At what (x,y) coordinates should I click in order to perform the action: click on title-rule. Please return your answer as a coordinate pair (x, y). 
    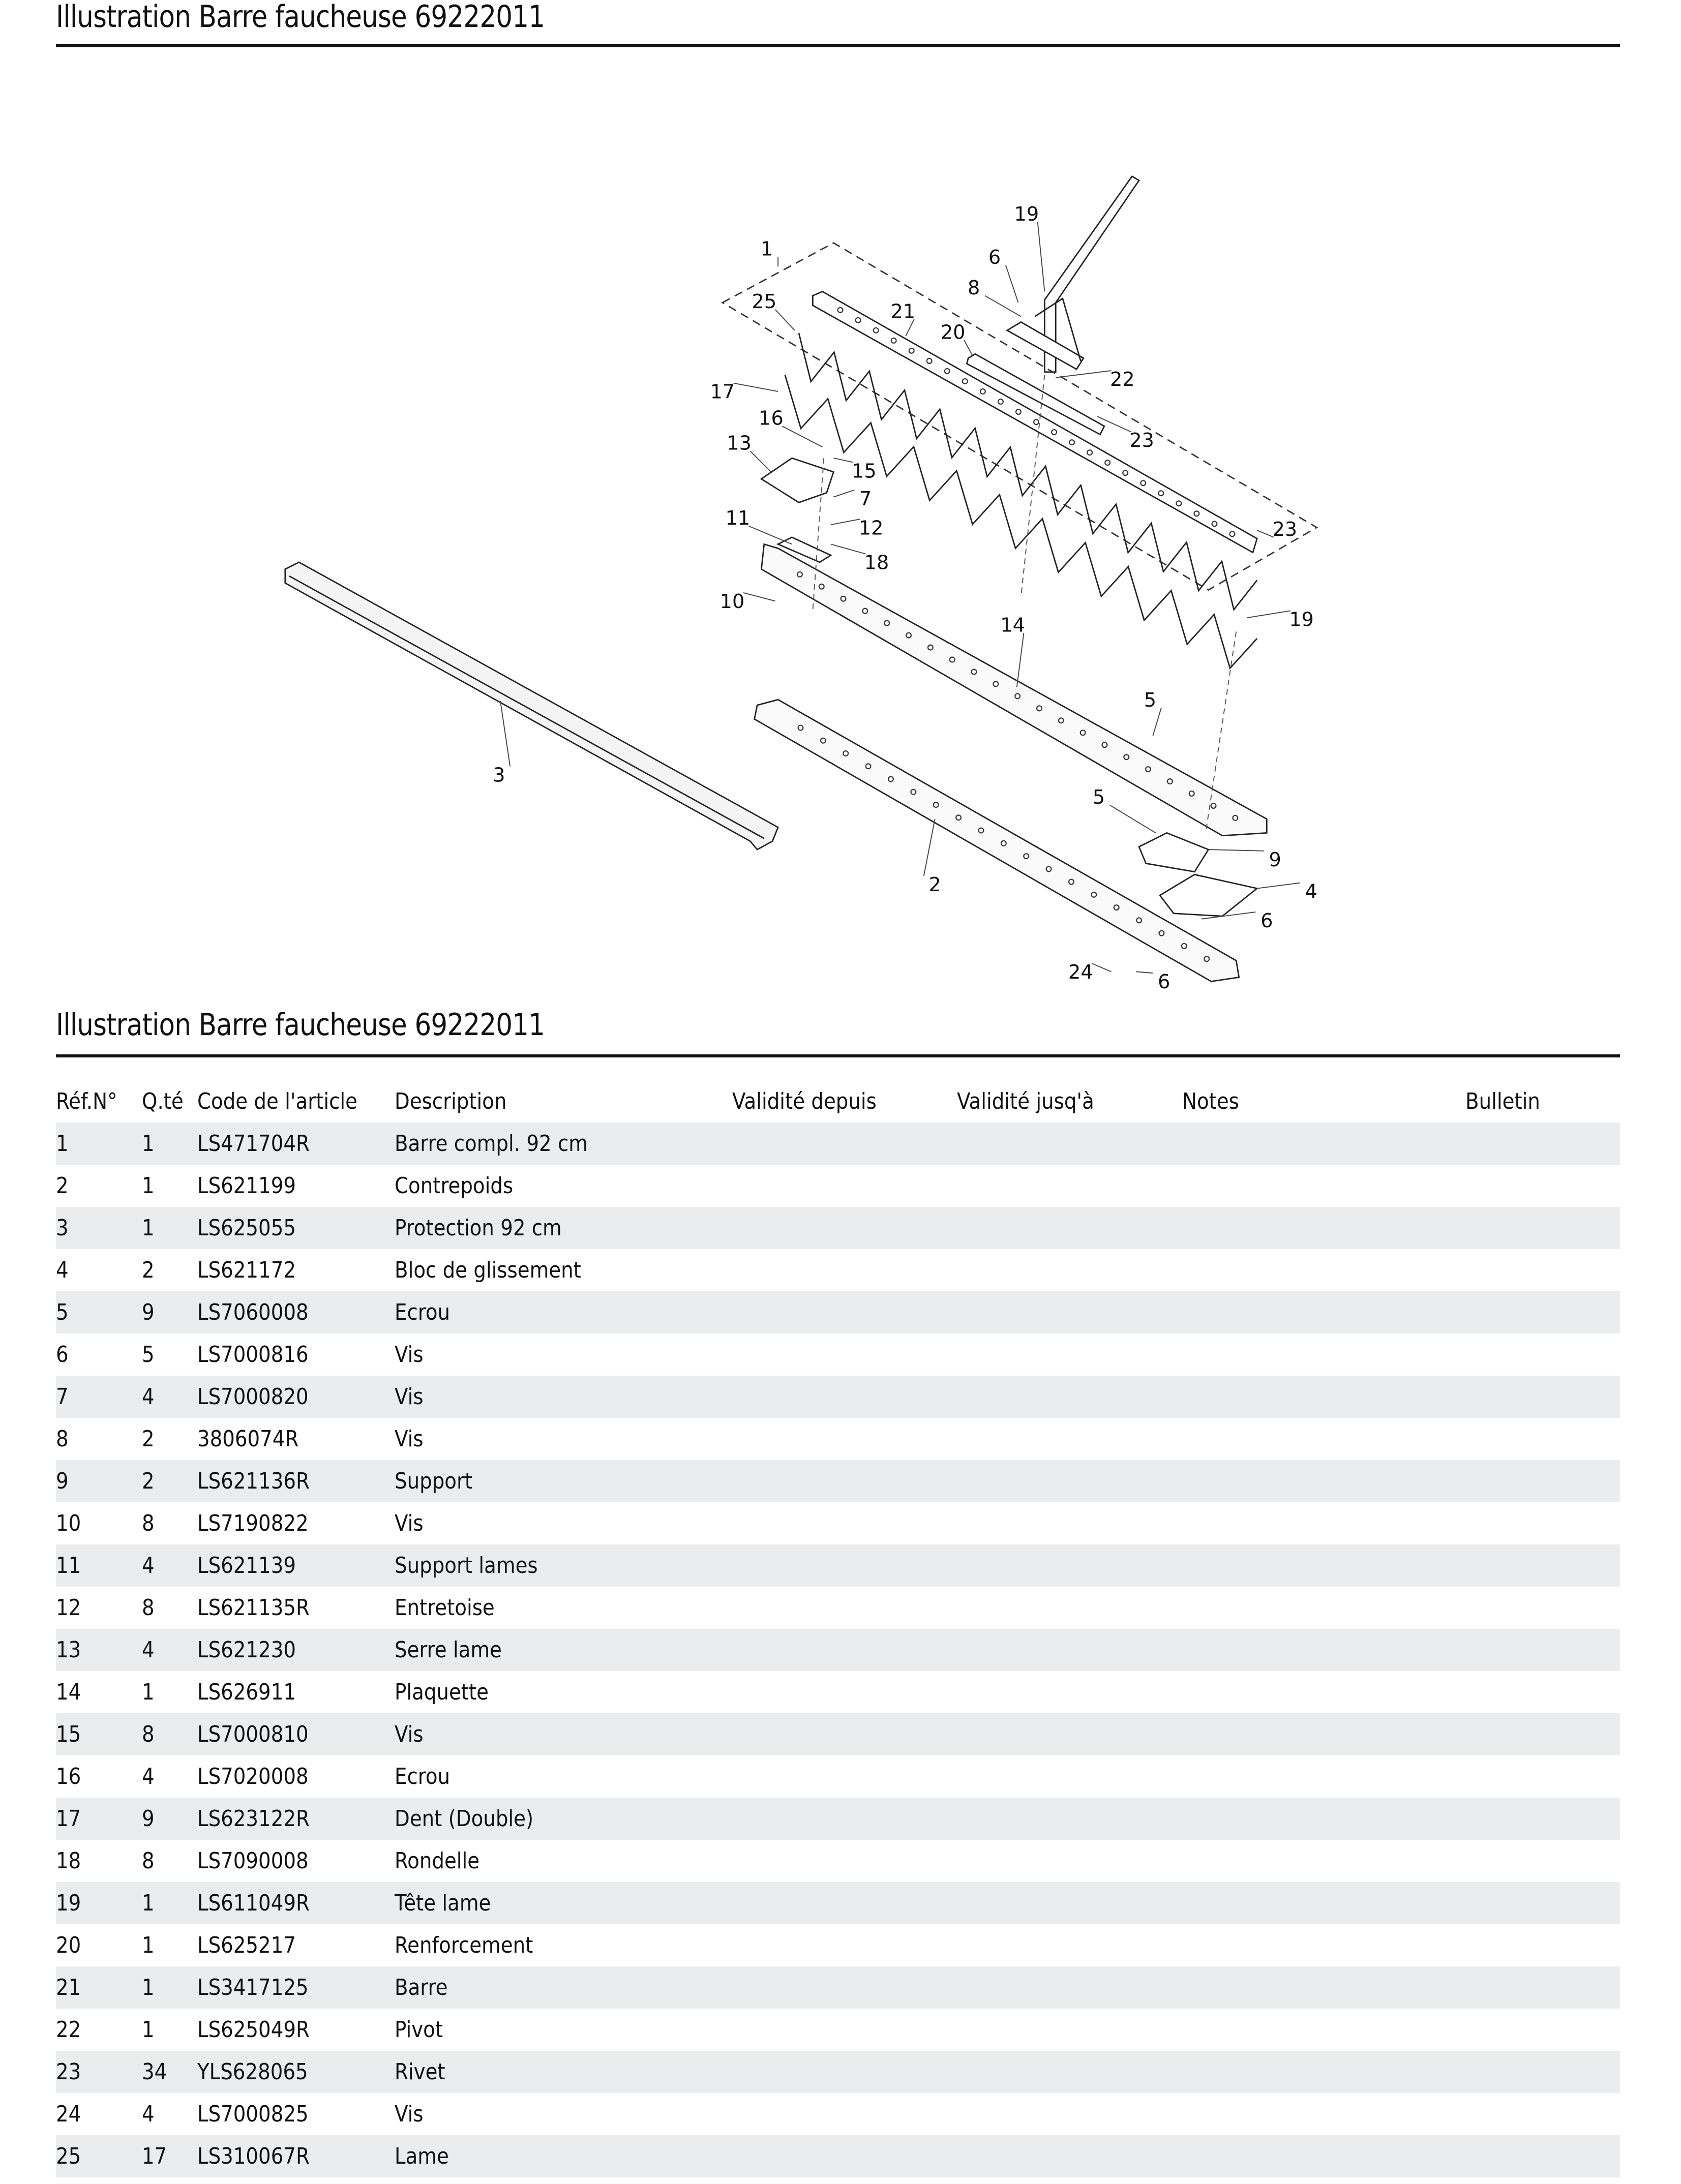
    Looking at the image, I should click on (838, 45).